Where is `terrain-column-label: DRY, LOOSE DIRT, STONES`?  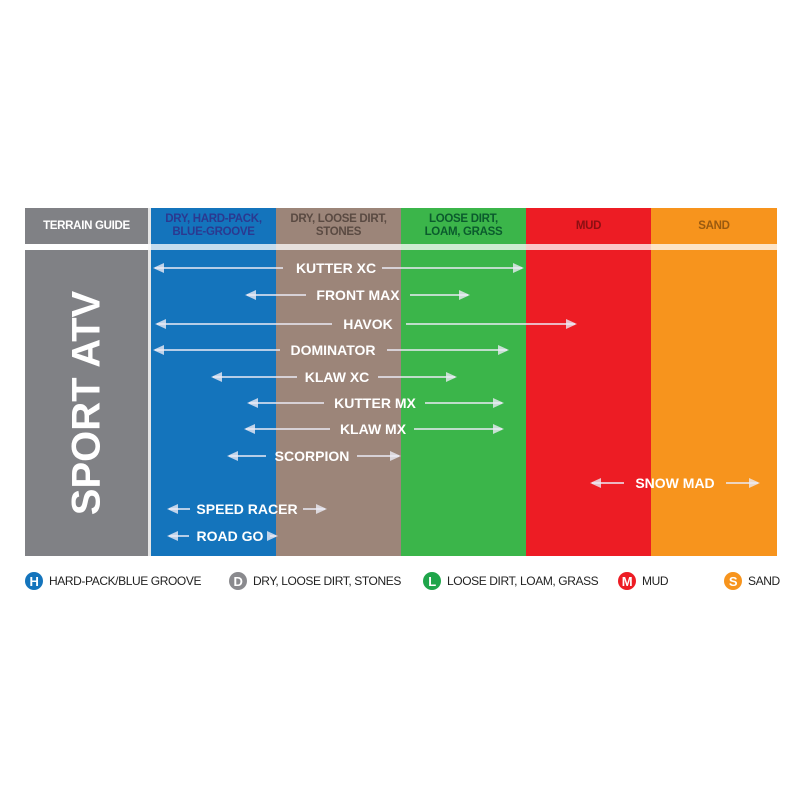 terrain-column-label: DRY, LOOSE DIRT, STONES is located at coordinates (338, 225).